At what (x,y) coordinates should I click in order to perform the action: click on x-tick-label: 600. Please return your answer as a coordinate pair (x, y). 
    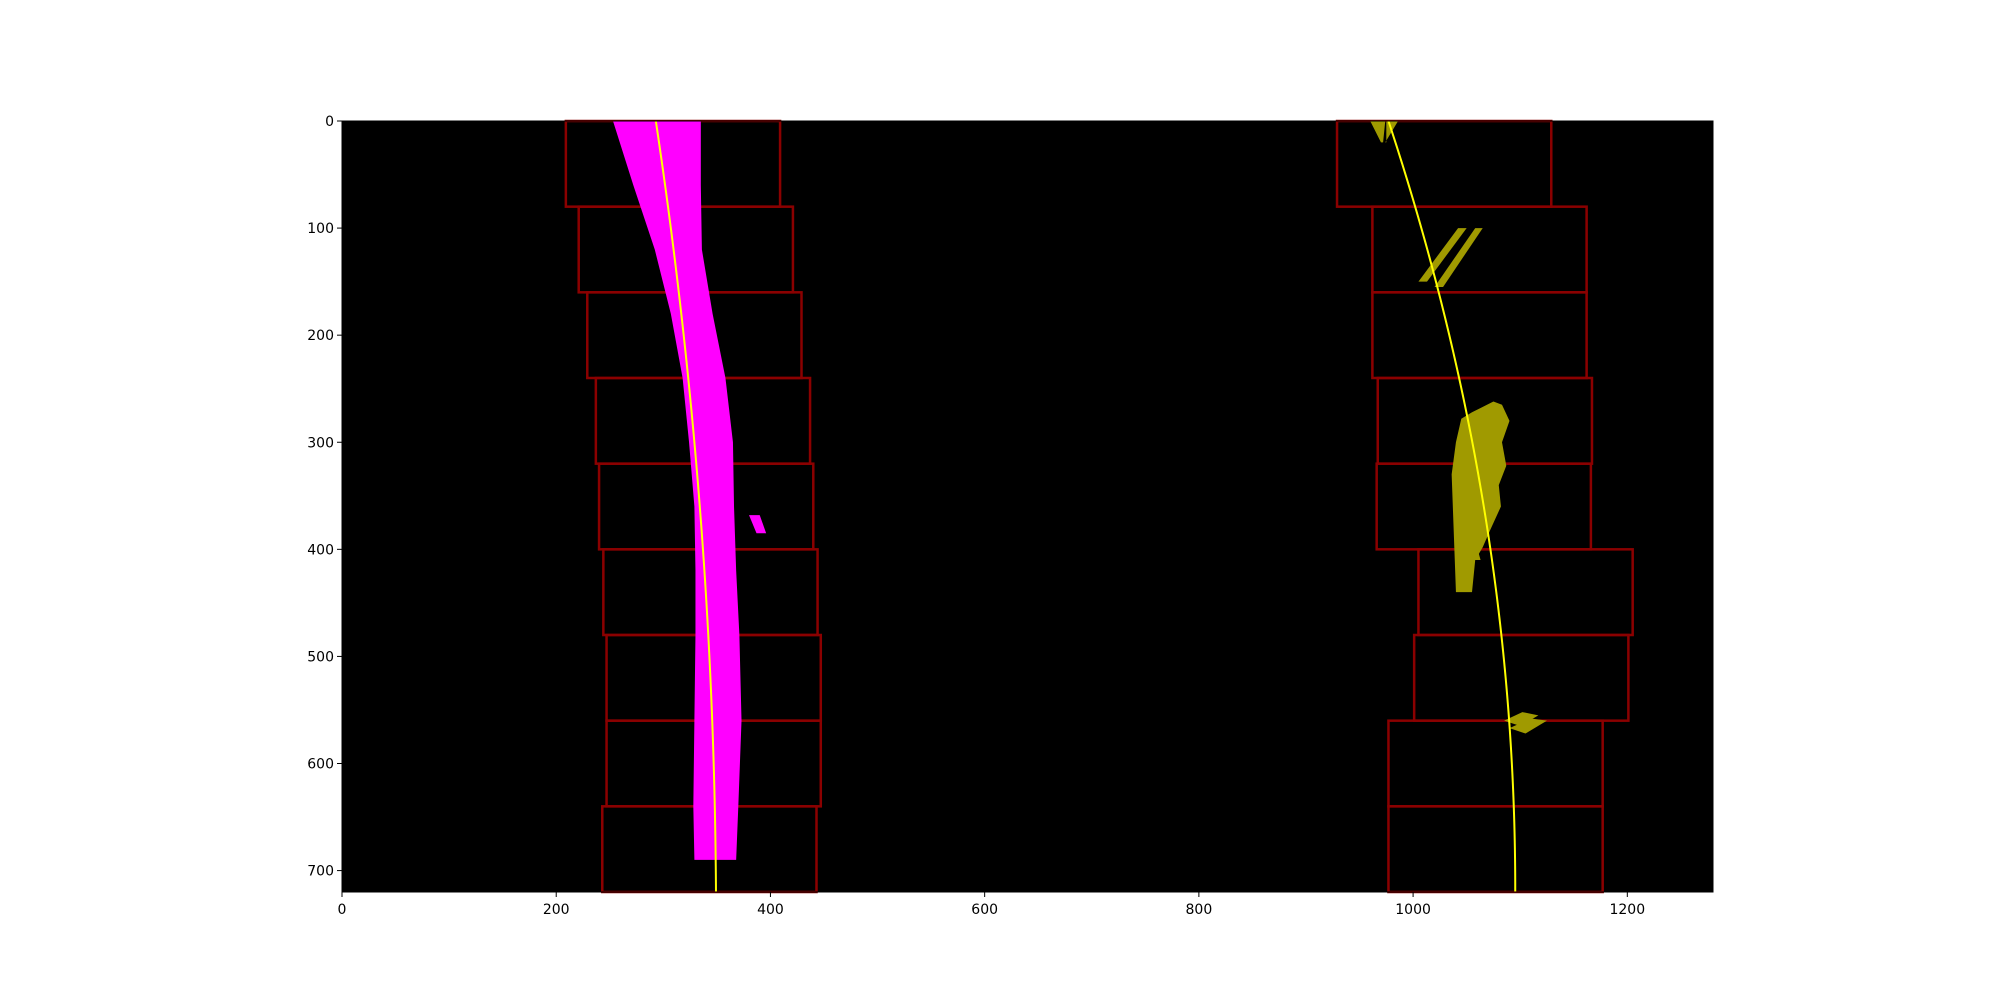
    Looking at the image, I should click on (984, 910).